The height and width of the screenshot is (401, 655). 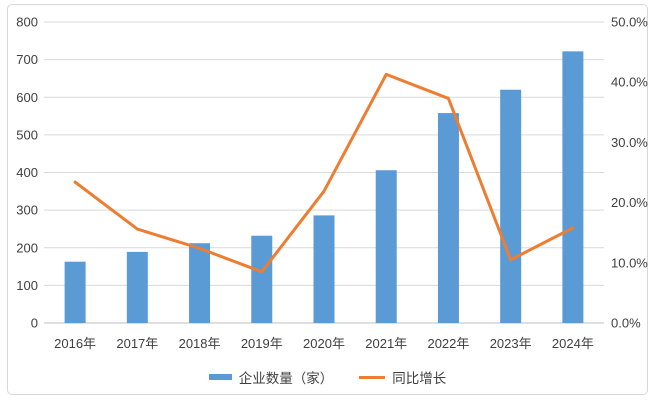 What do you see at coordinates (27, 247) in the screenshot?
I see `y-axis-tick-label: 200` at bounding box center [27, 247].